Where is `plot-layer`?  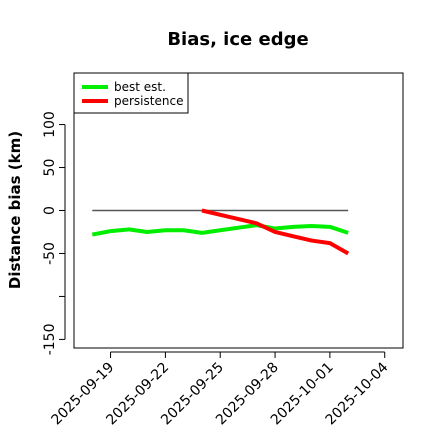 plot-layer is located at coordinates (220, 232).